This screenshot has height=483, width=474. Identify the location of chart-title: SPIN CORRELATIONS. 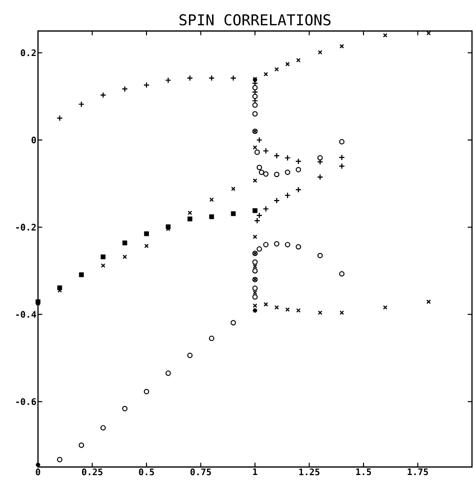
(255, 20).